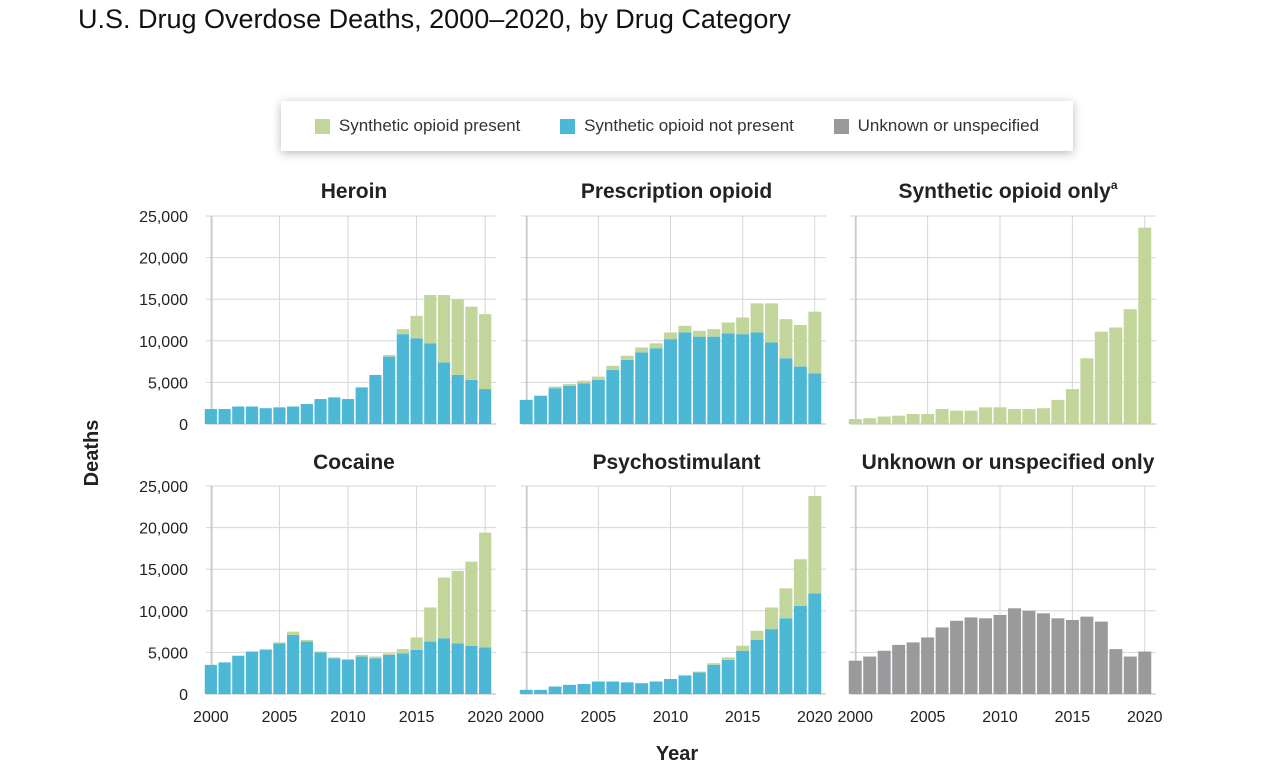 The image size is (1280, 782). What do you see at coordinates (317, 307) in the screenshot?
I see `panel-heroin: Heroin 0 5,000 10,000 15,000 20,000 25,000` at bounding box center [317, 307].